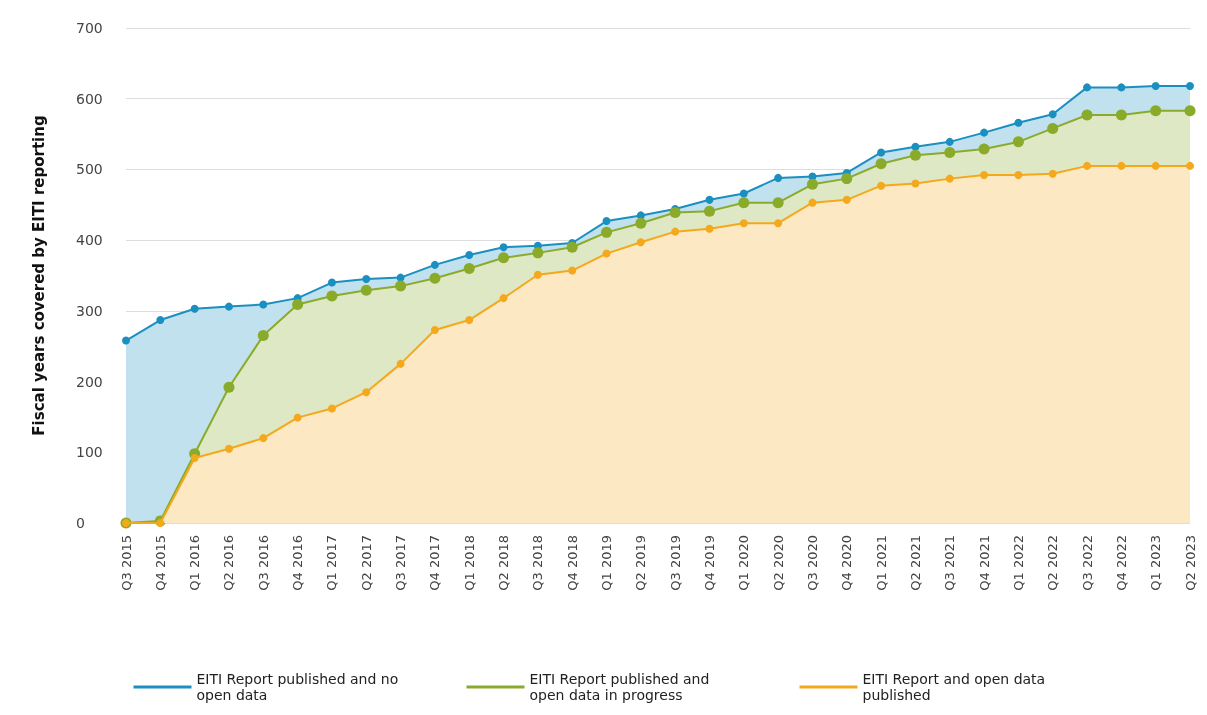  I want to click on x-tick-label: Q3 2019, so click(675, 563).